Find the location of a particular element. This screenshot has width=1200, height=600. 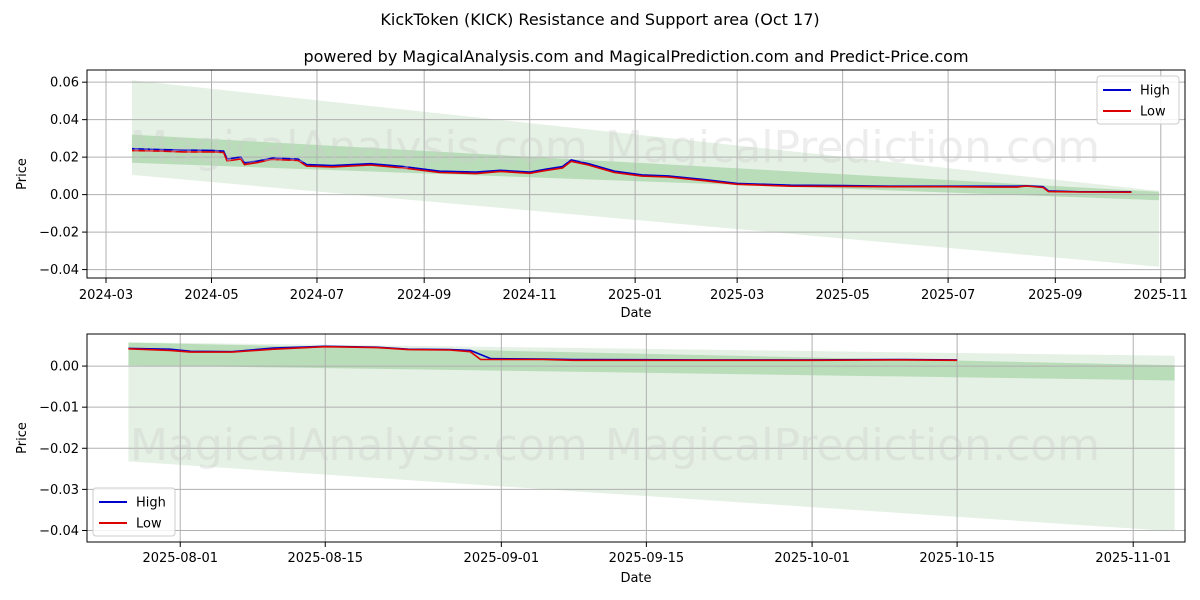

x-tick-label: 2025-11-01 is located at coordinates (1133, 558).